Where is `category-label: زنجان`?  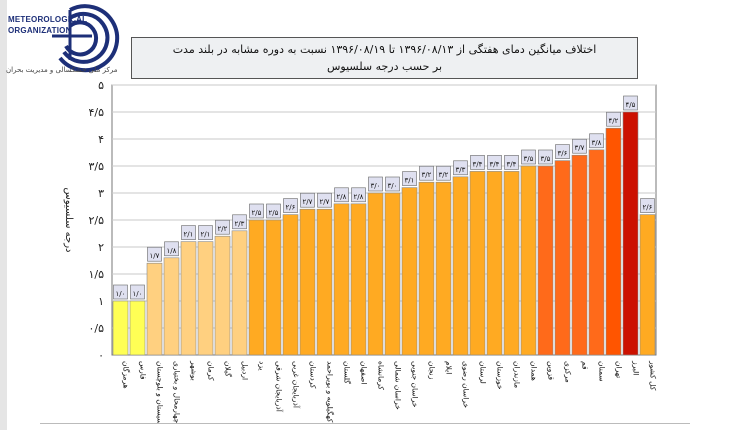 category-label: زنجان is located at coordinates (432, 370).